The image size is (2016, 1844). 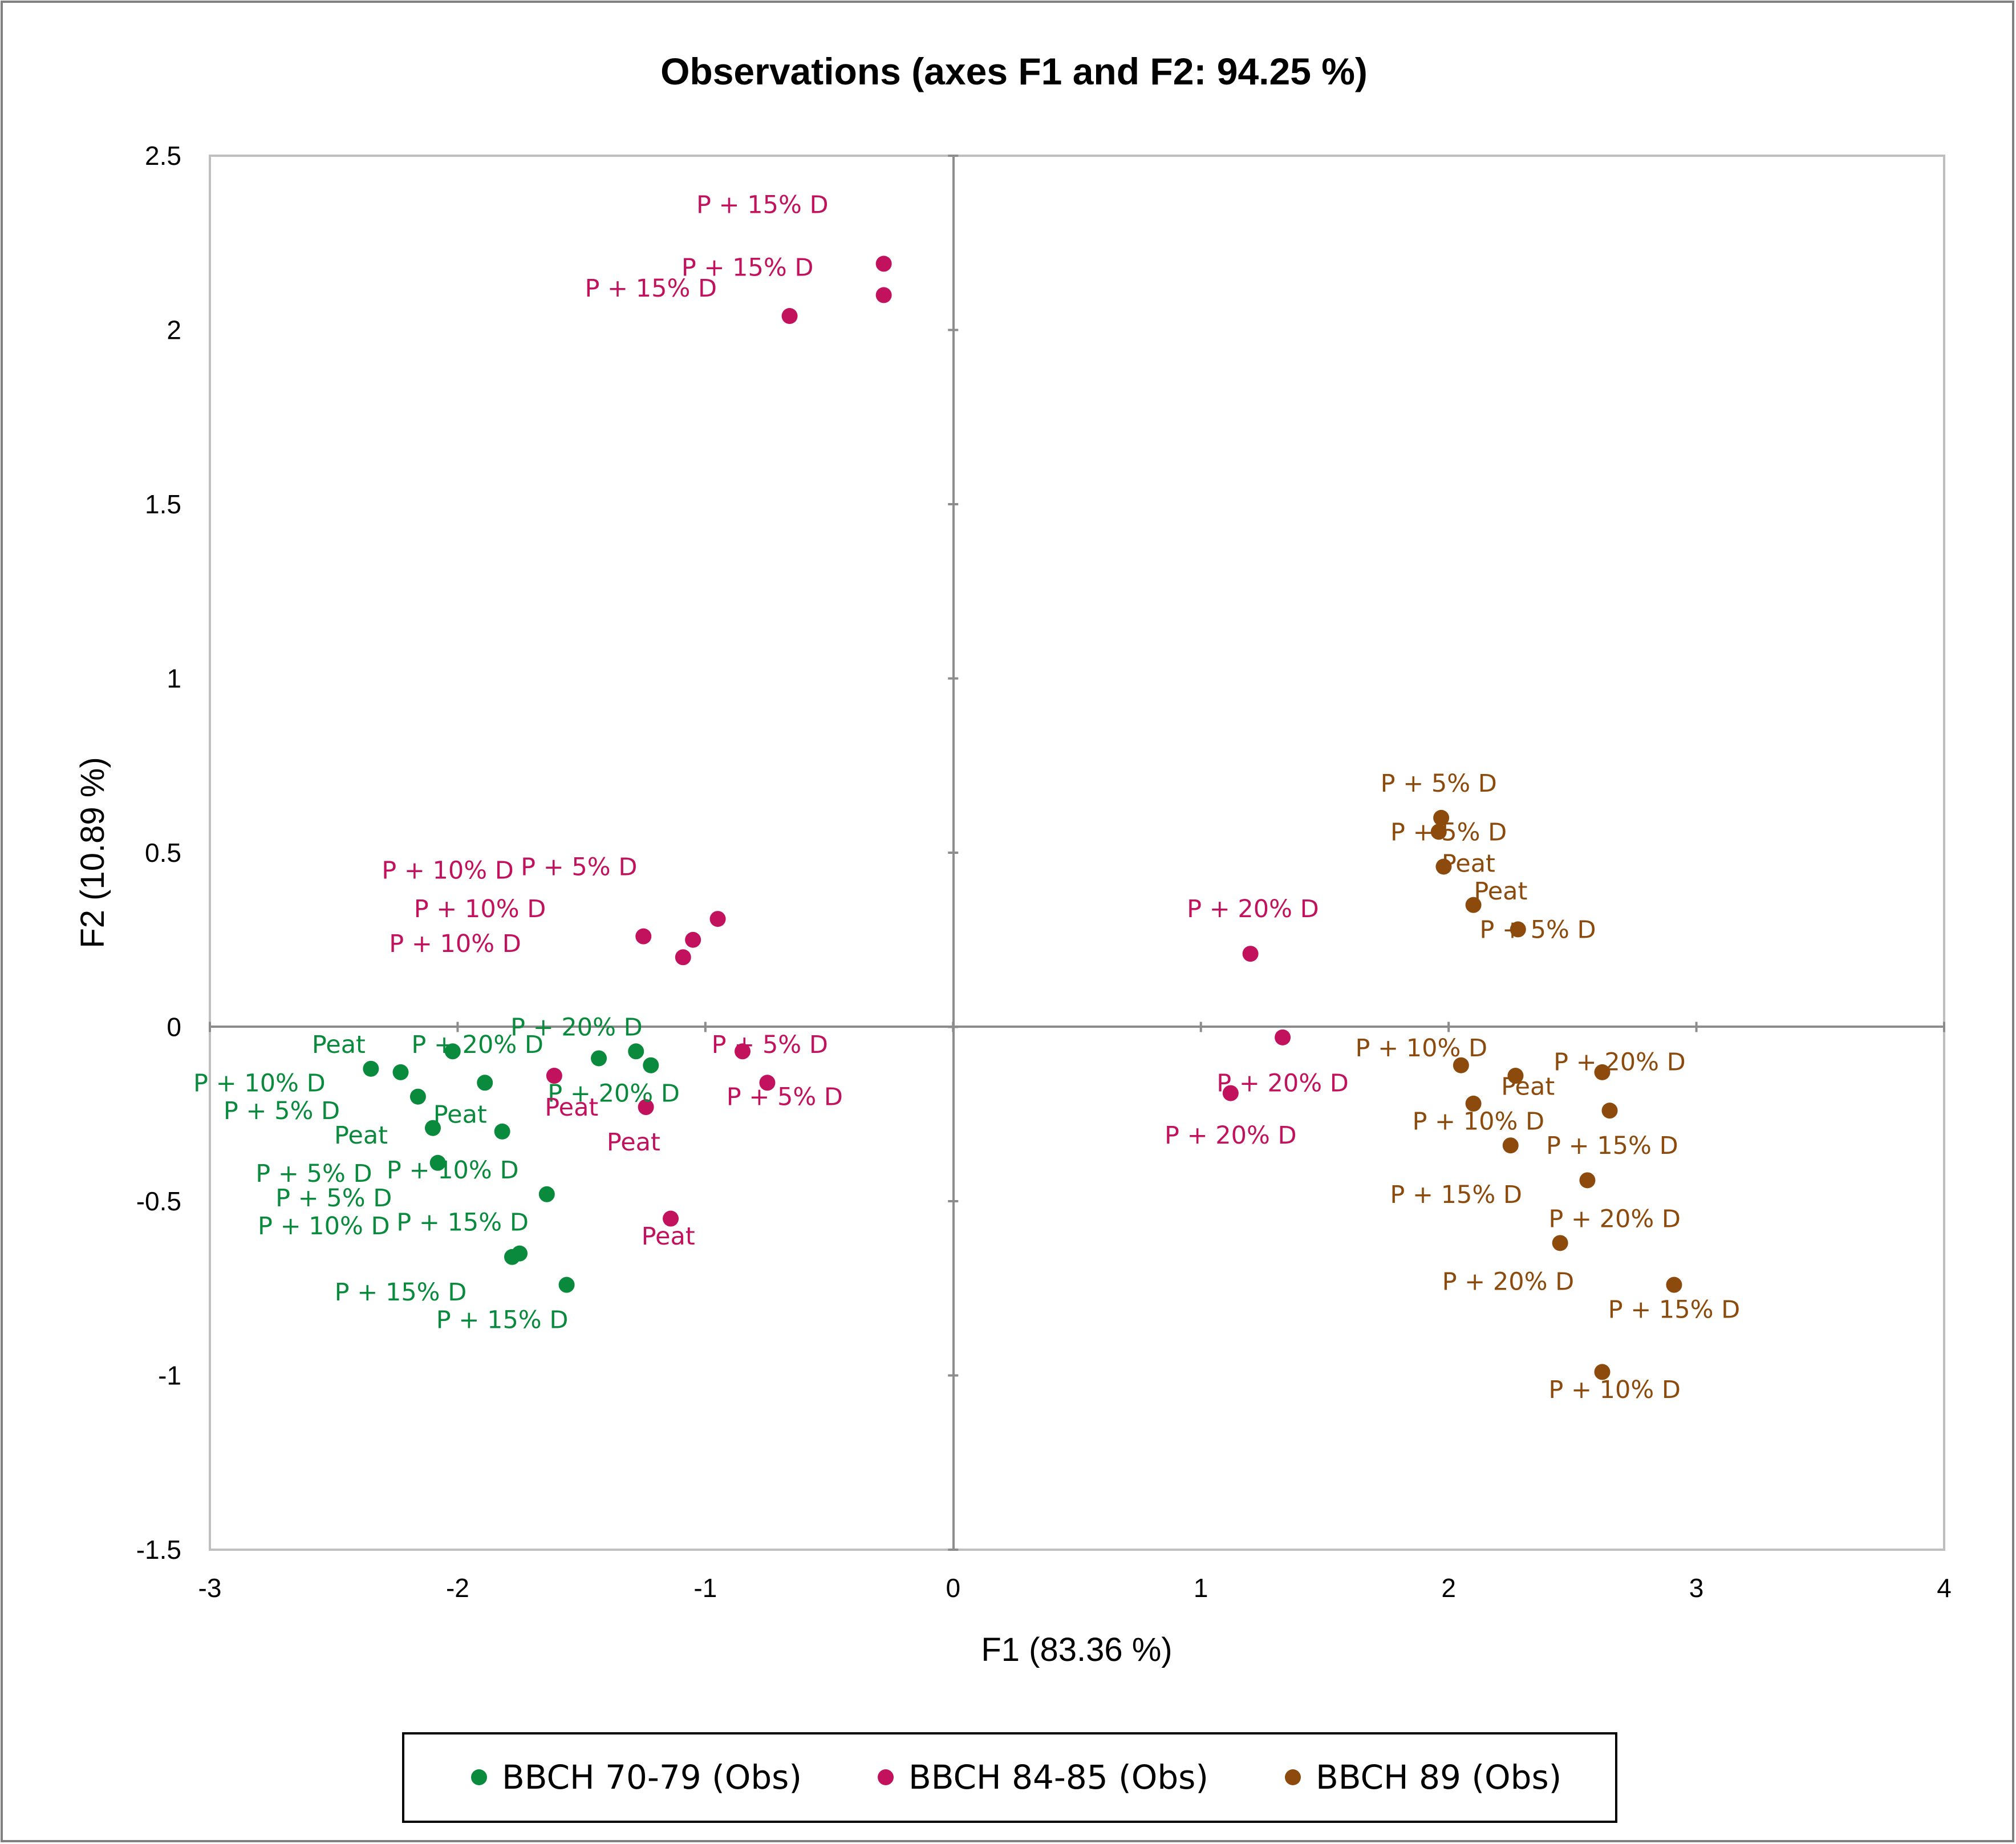 I want to click on y-tick-label: -0.5, so click(x=158, y=1201).